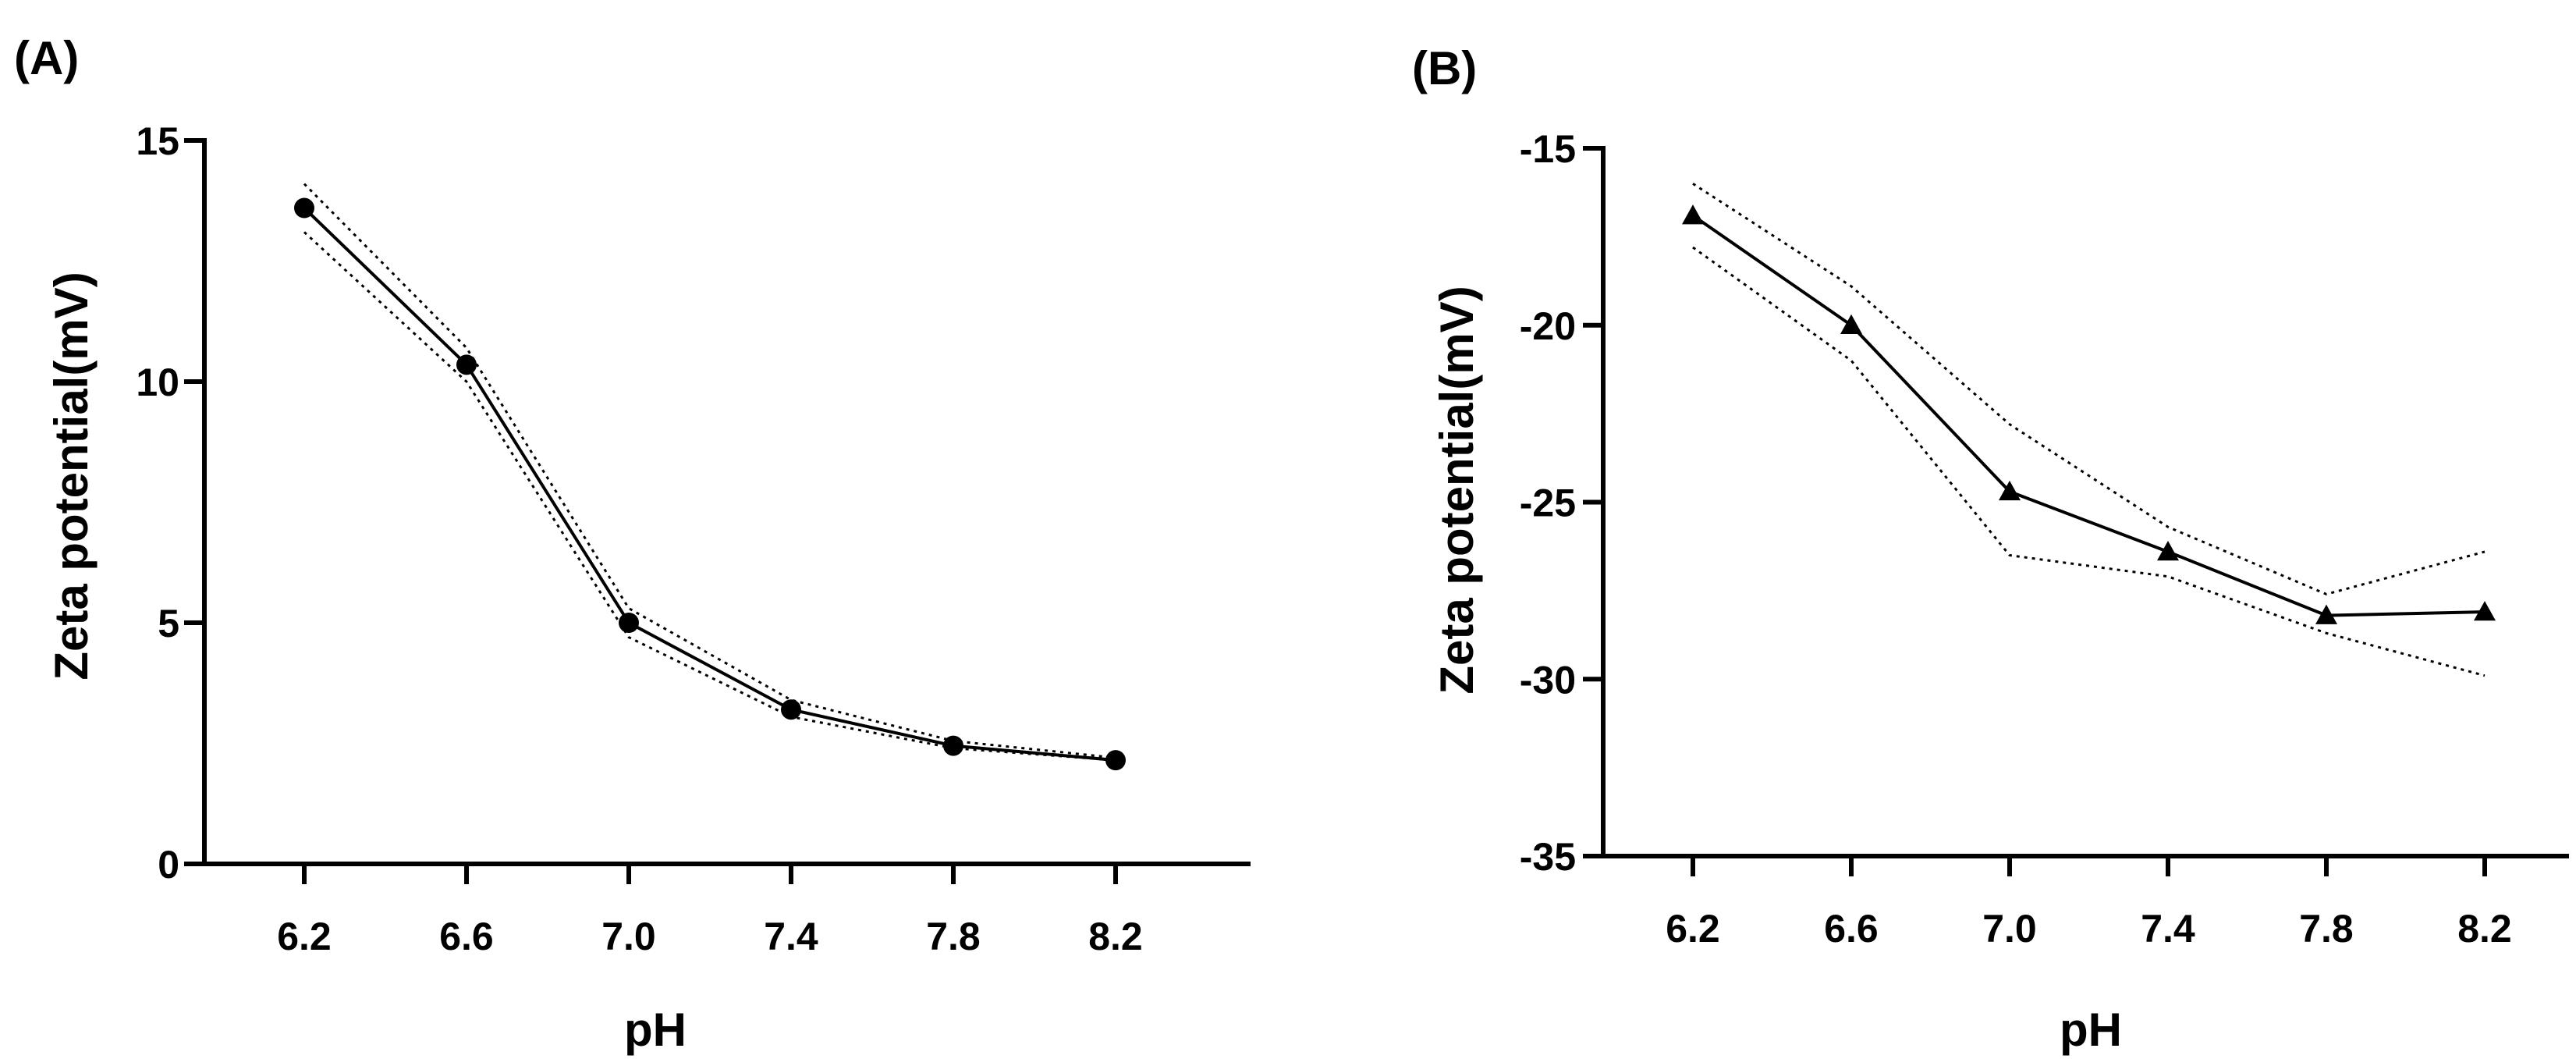 The width and height of the screenshot is (2576, 1059). I want to click on panel-a-y-tick-label: 5, so click(168, 623).